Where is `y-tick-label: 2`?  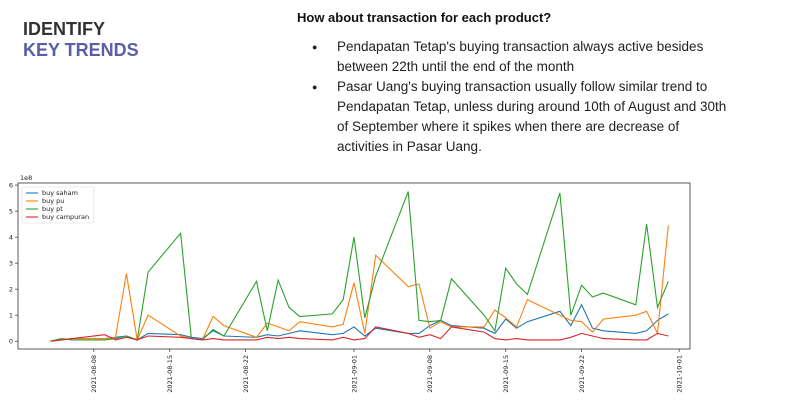 y-tick-label: 2 is located at coordinates (11, 289).